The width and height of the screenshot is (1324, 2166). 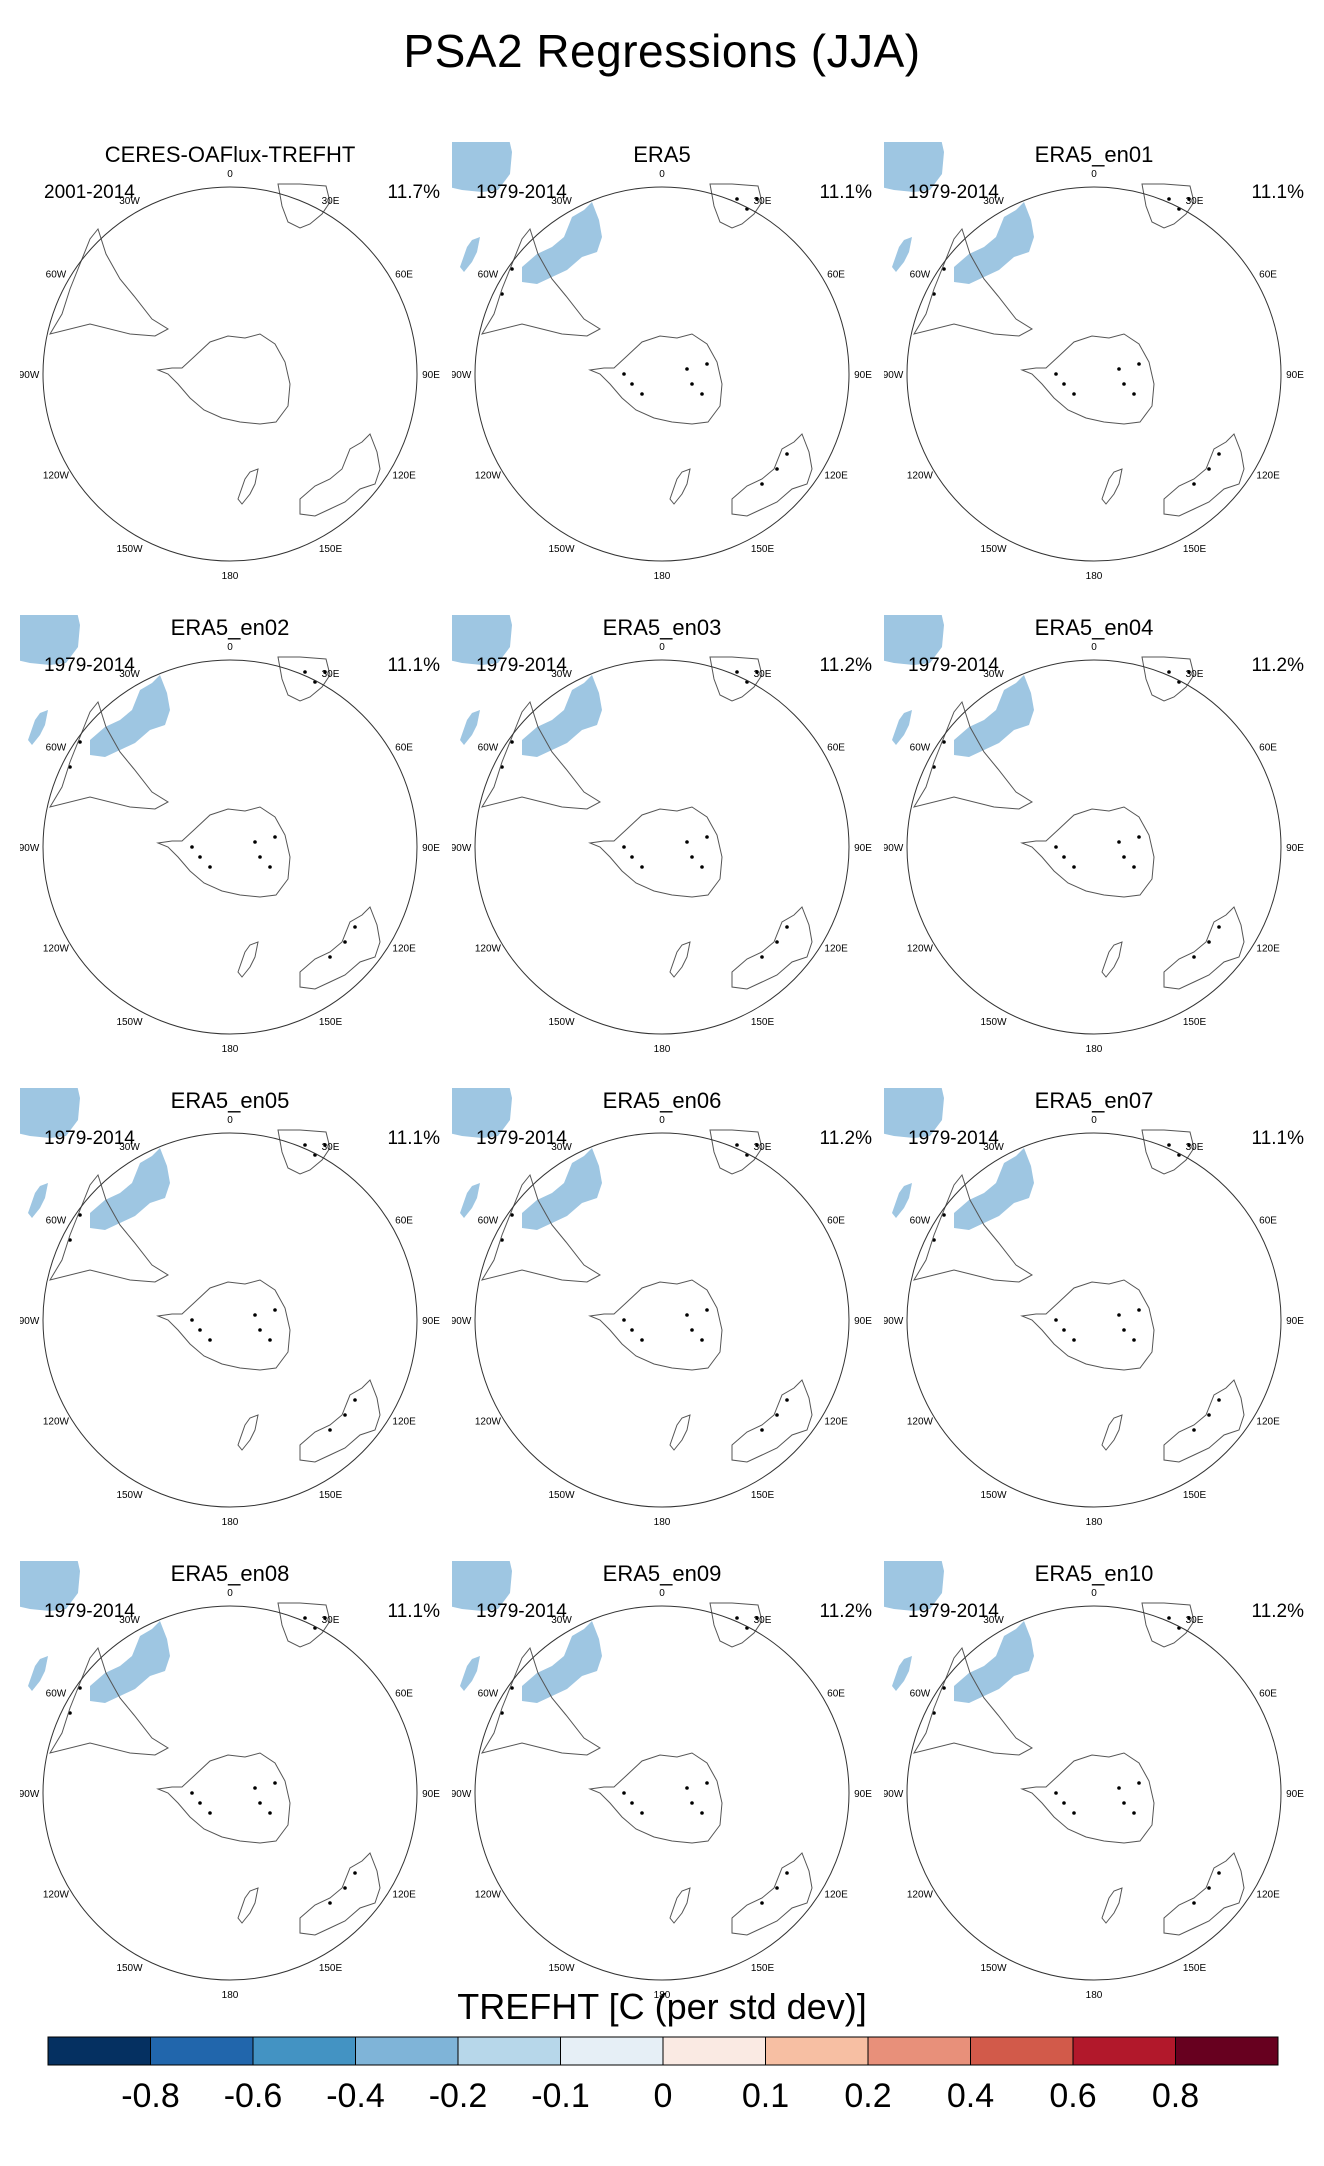 What do you see at coordinates (355, 2096) in the screenshot?
I see `colorbar-tick-label: -0.4` at bounding box center [355, 2096].